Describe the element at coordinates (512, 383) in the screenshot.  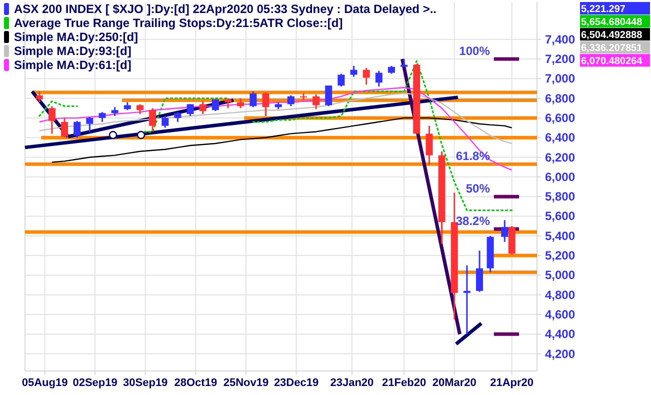
I see `x-tick-label: 21Apr20` at that location.